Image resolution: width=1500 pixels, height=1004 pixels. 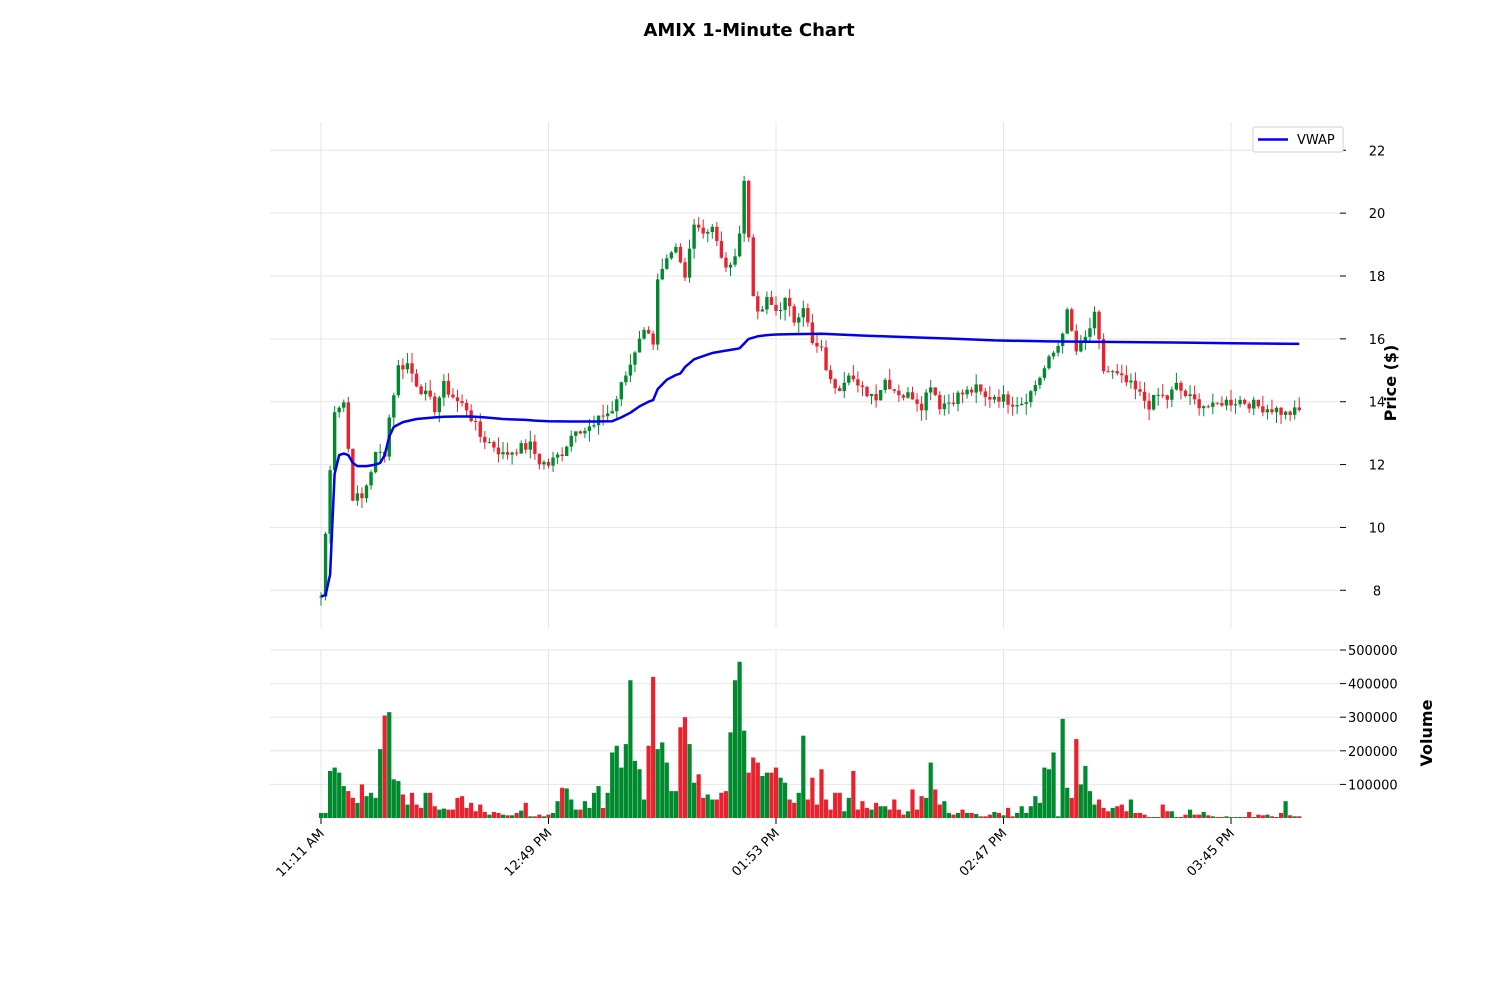 I want to click on volume-tick-label: 100000, so click(x=1373, y=785).